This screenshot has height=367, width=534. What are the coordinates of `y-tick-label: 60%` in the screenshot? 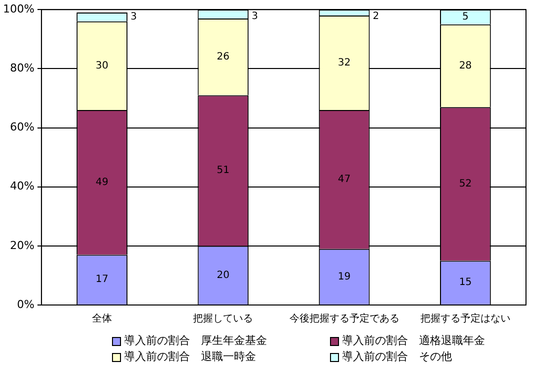 It's located at (22, 127).